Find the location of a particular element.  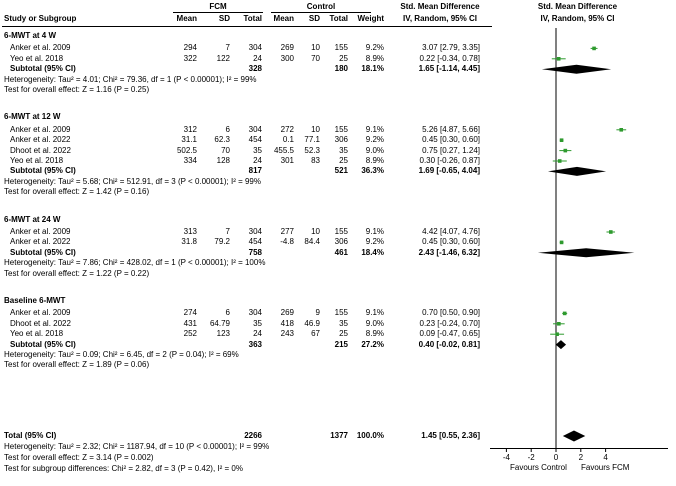

ctrl-mean-cell: 272 is located at coordinates (287, 129).